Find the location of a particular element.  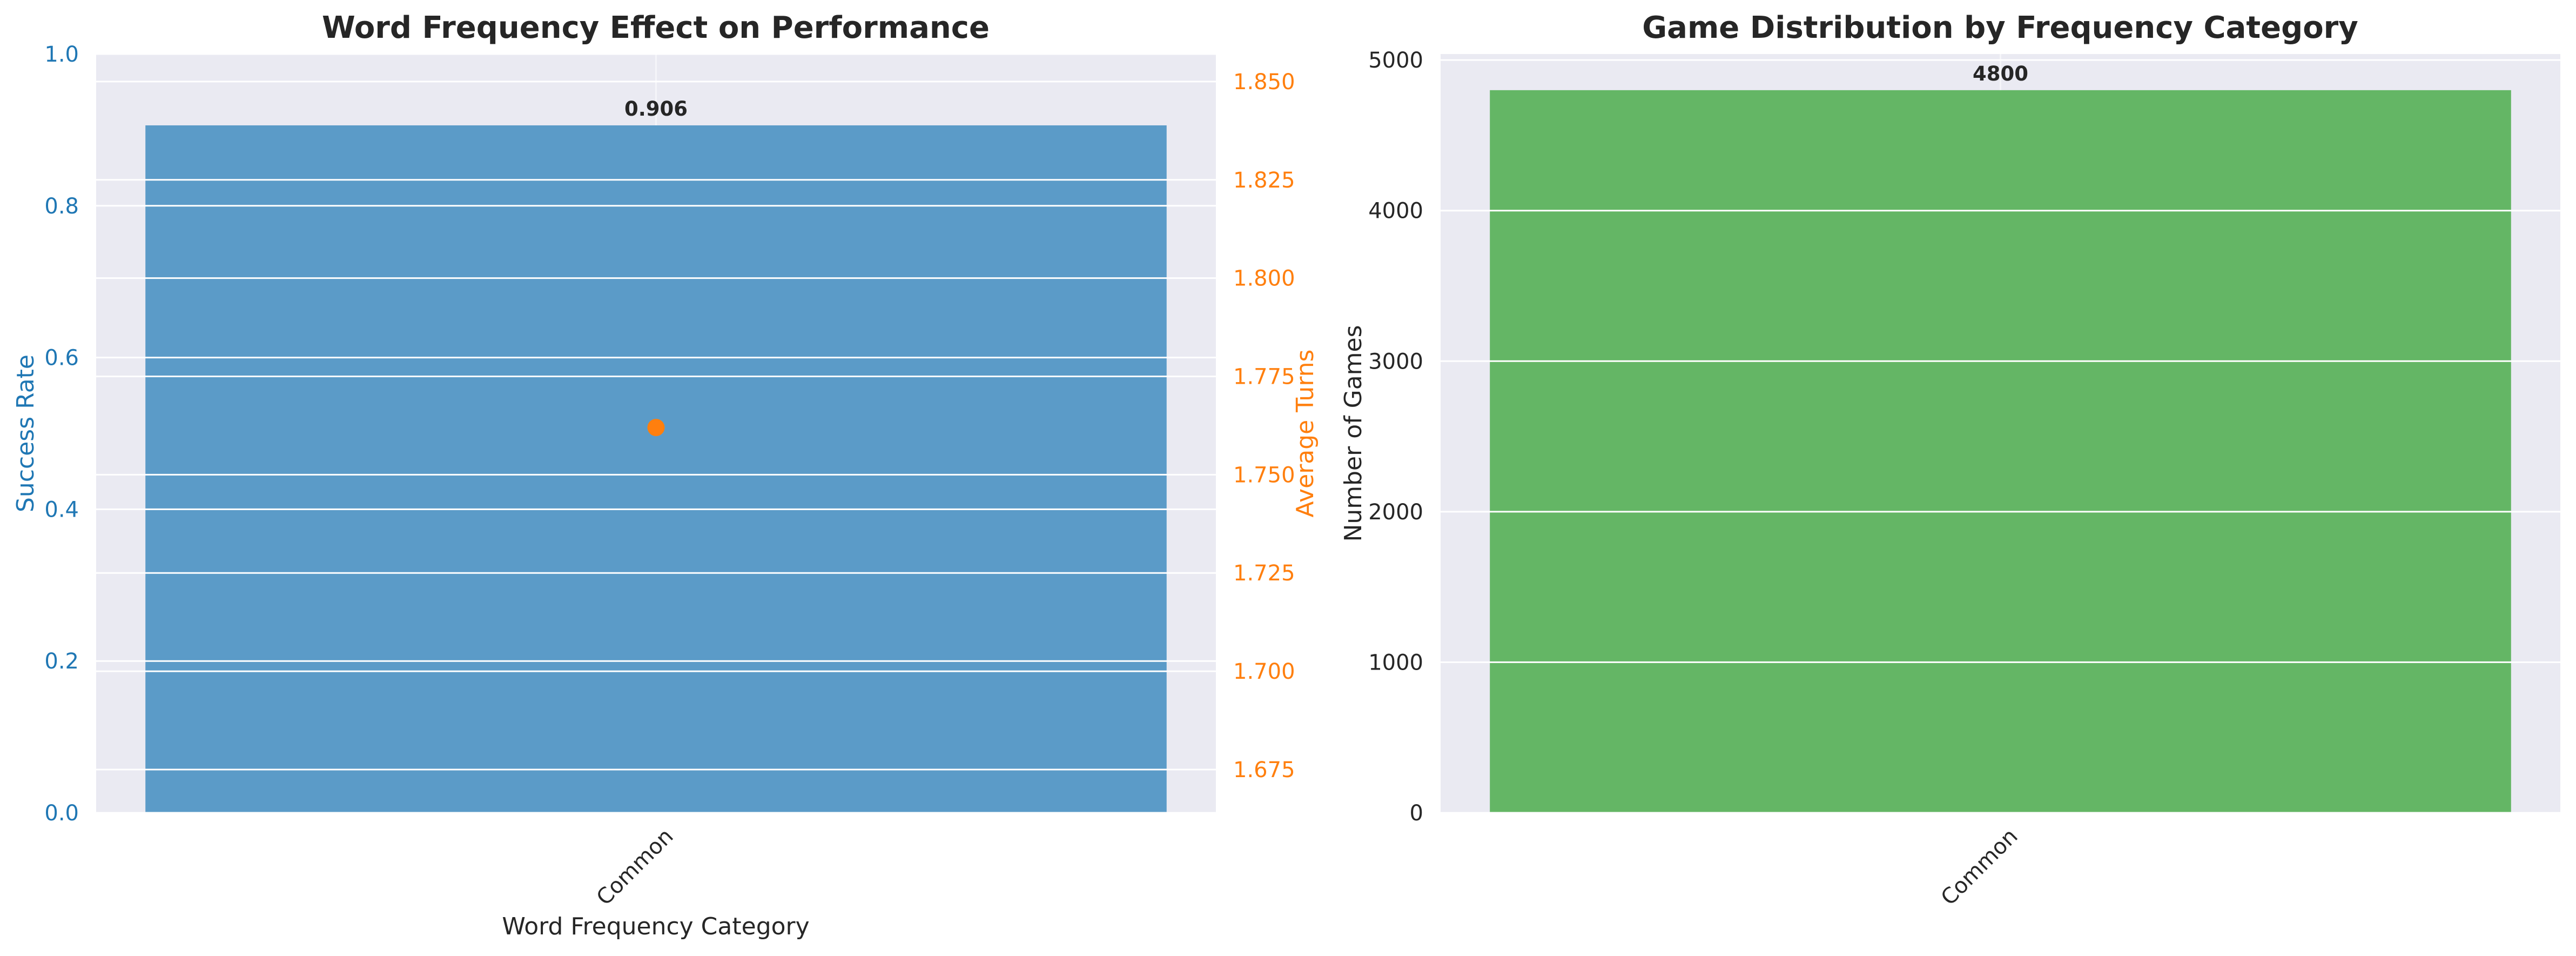

data-label: 4800 is located at coordinates (2000, 73).